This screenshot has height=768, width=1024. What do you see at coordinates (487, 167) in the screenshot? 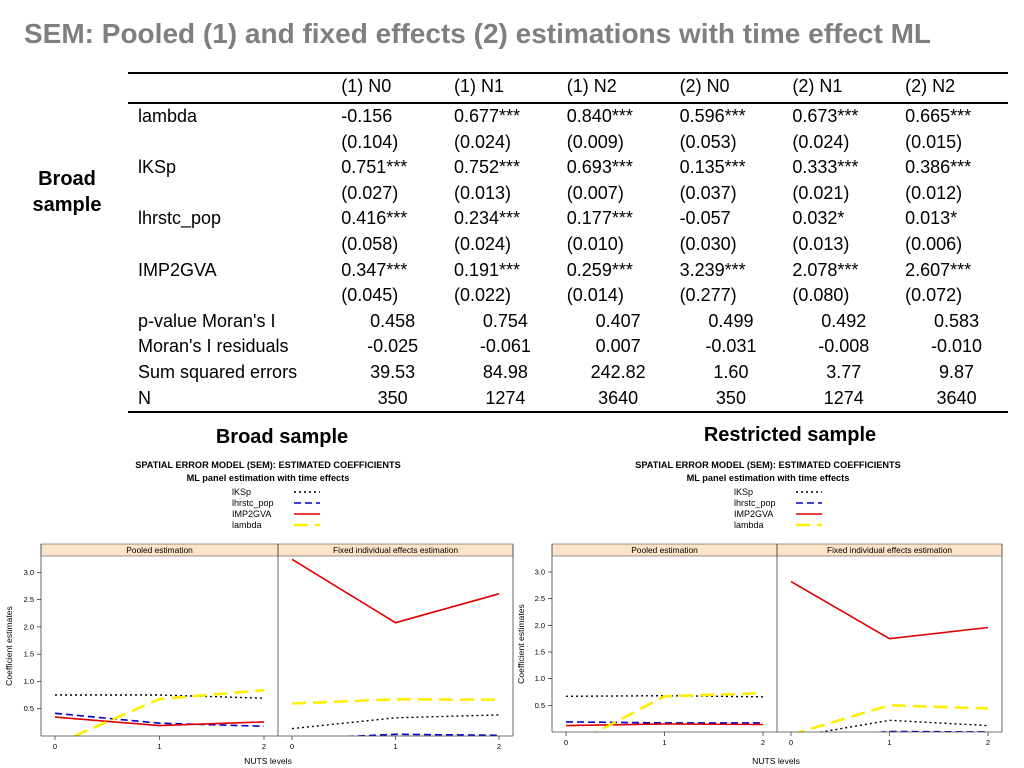
I see `coef-cell: 0.752***` at bounding box center [487, 167].